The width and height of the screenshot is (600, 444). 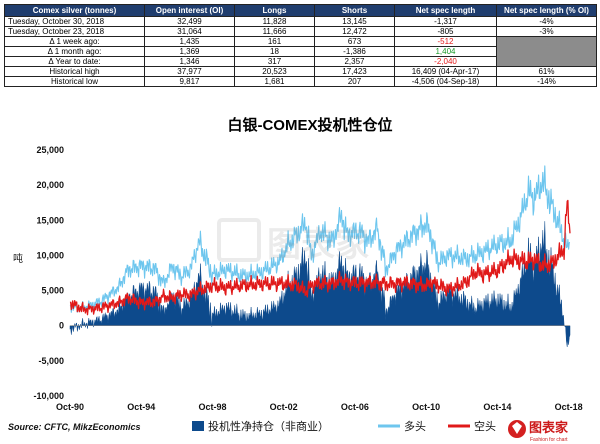 What do you see at coordinates (74, 51) in the screenshot?
I see `row-label: Δ 1 month ago:` at bounding box center [74, 51].